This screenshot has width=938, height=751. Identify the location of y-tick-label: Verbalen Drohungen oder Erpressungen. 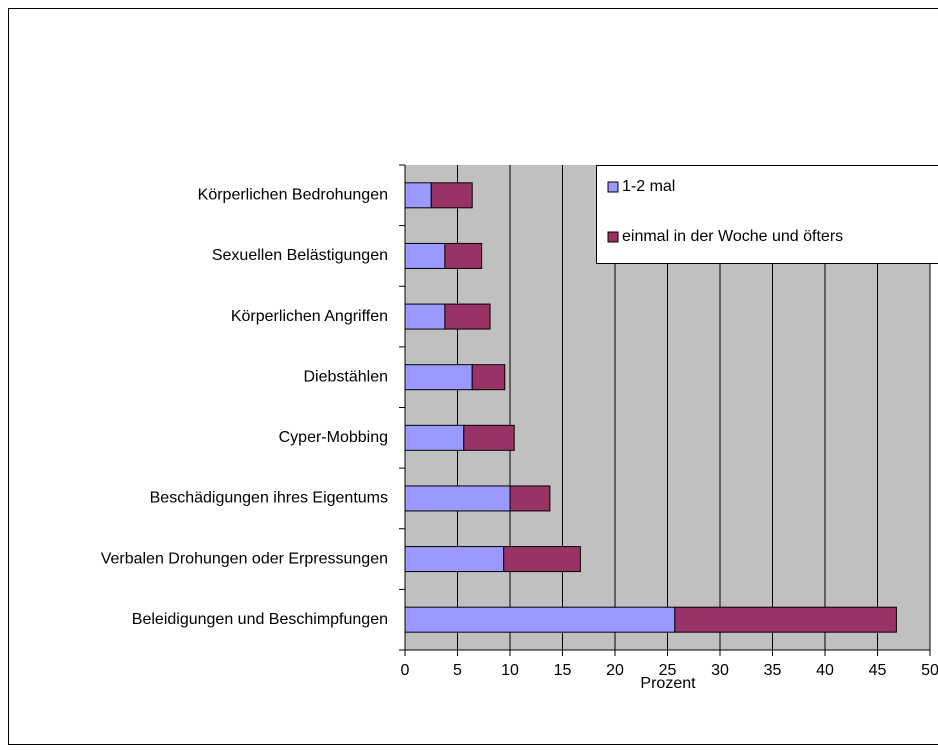
(244, 558).